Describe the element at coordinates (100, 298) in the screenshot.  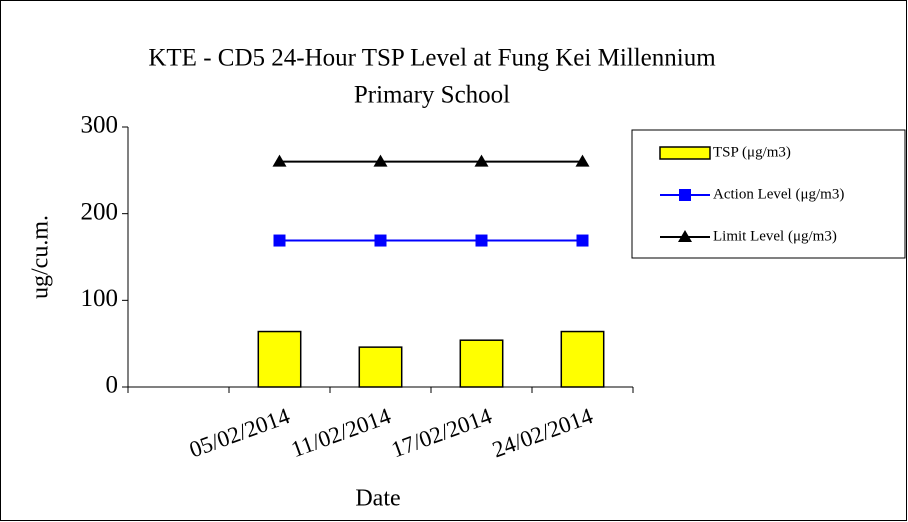
I see `y-tick-label: 100` at that location.